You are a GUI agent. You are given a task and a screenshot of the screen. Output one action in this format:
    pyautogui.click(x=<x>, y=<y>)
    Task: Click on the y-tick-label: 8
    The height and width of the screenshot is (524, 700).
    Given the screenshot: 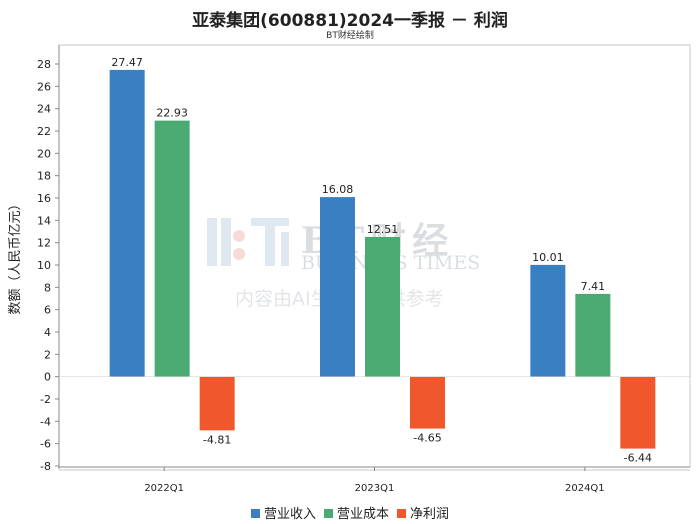 What is the action you would take?
    pyautogui.click(x=47, y=287)
    